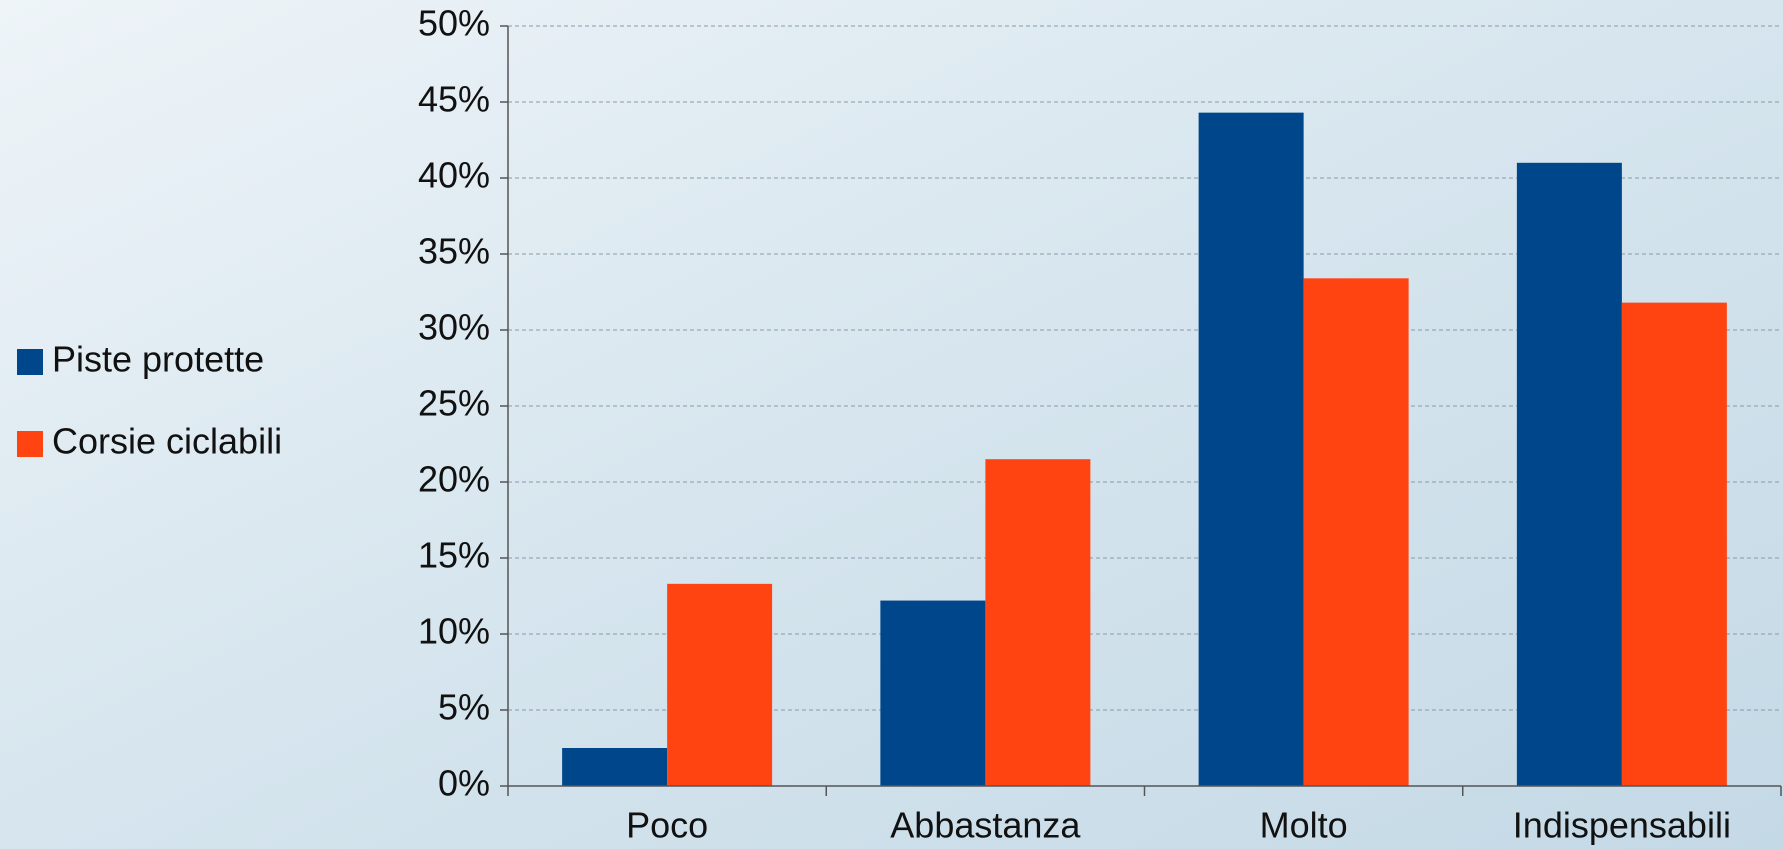 This screenshot has height=849, width=1783. Describe the element at coordinates (454, 251) in the screenshot. I see `y-tick-label: 35%` at that location.